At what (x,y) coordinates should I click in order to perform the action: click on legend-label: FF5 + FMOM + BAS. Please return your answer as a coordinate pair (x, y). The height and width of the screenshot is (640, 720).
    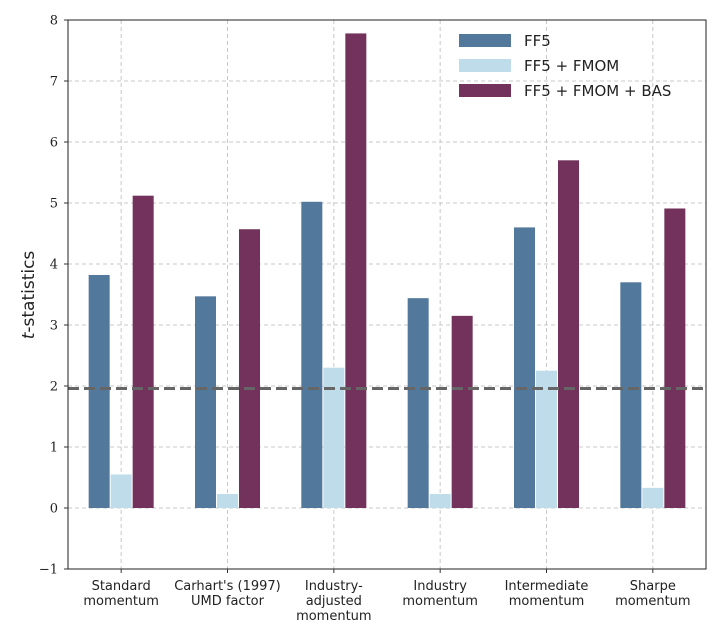
    Looking at the image, I should click on (597, 91).